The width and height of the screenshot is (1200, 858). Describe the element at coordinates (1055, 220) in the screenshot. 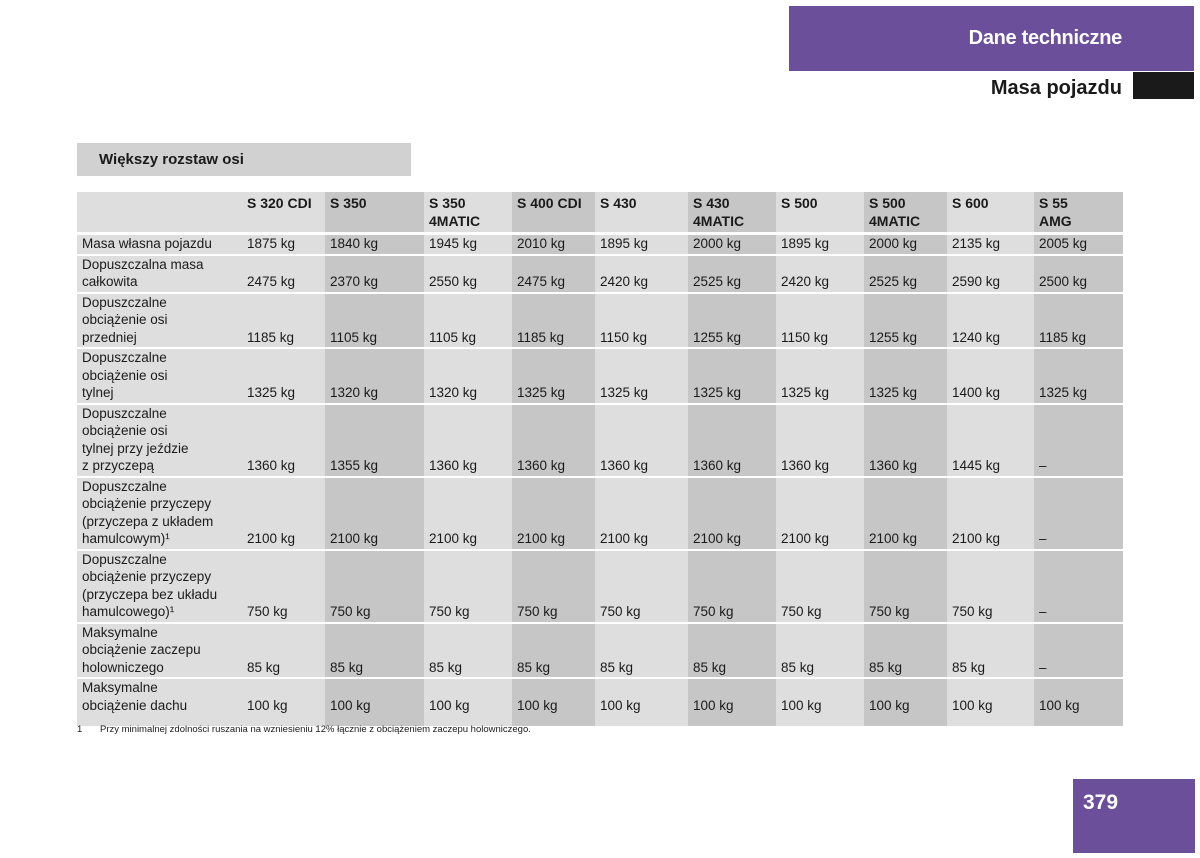

I see `column-header-line2: AMG` at that location.